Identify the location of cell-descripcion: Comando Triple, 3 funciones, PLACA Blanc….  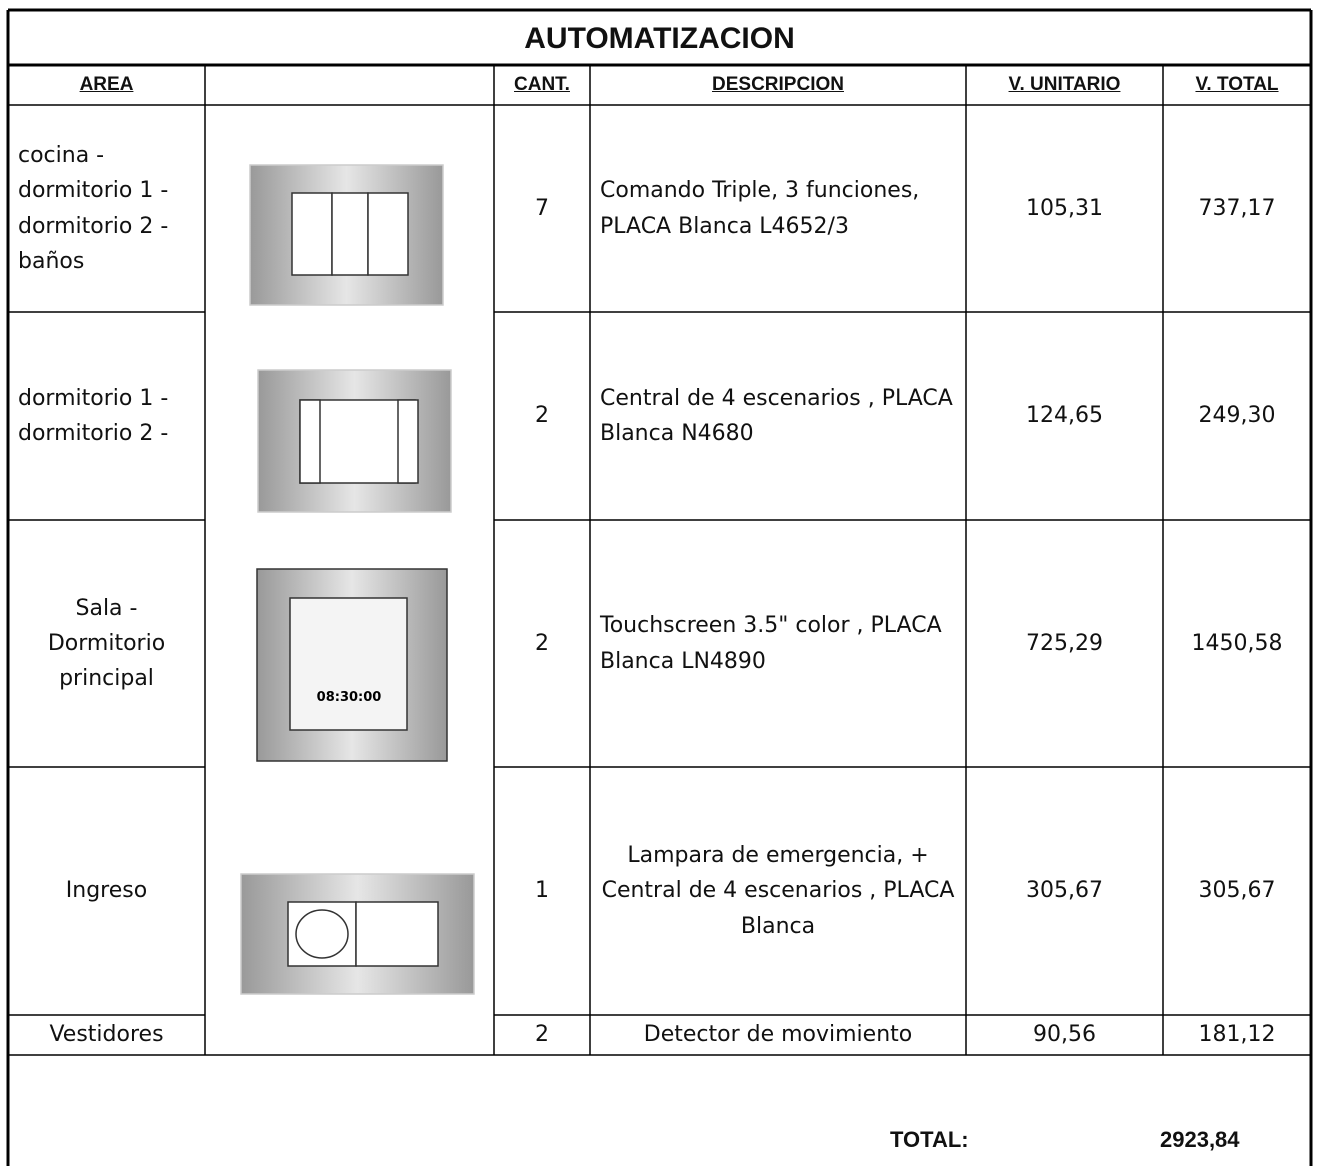
(760, 208).